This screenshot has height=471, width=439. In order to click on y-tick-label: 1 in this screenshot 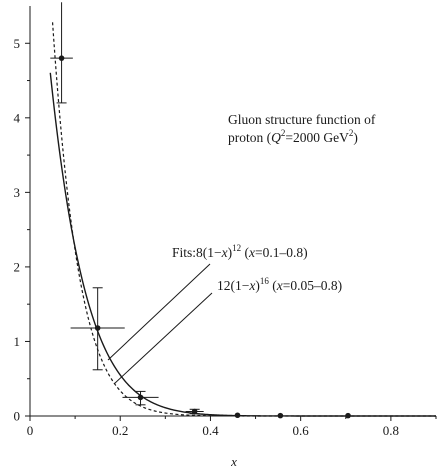, I will do `click(17, 341)`.